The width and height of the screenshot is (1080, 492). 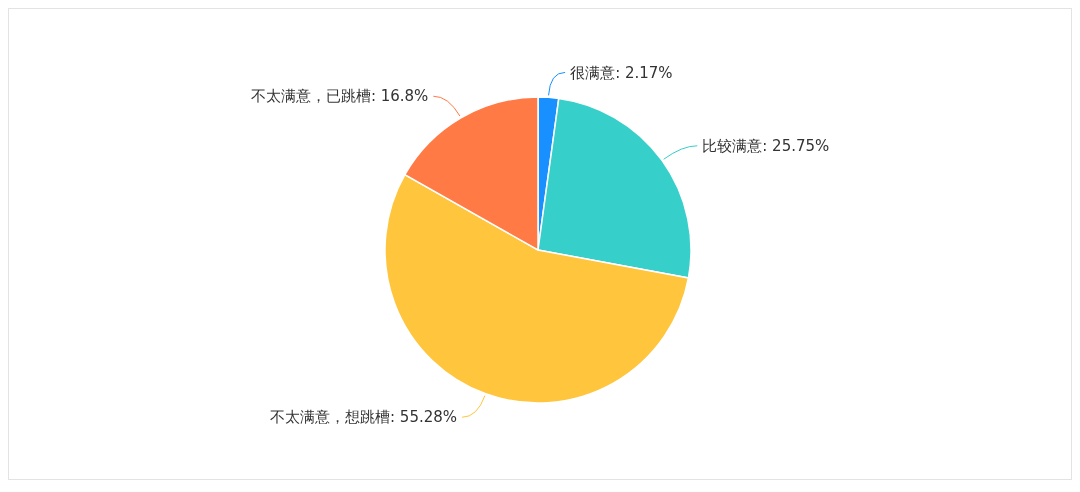 What do you see at coordinates (766, 146) in the screenshot?
I see `slice-label: 比较满意: 25.75%` at bounding box center [766, 146].